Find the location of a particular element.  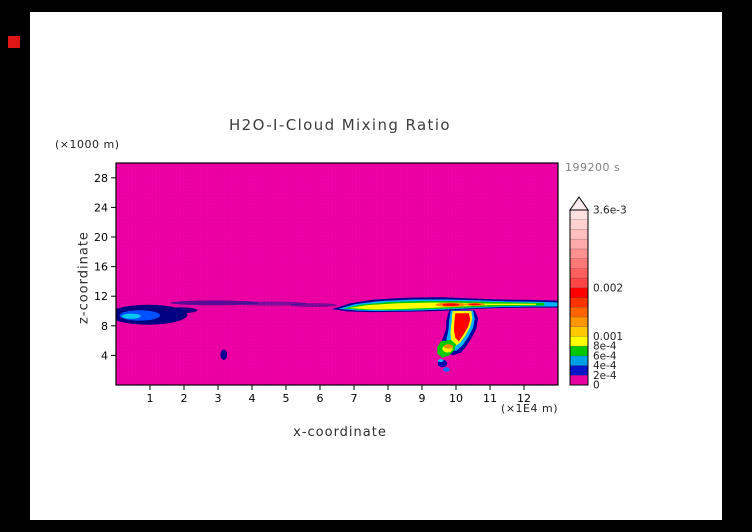

x-tick-label: 5 is located at coordinates (286, 398).